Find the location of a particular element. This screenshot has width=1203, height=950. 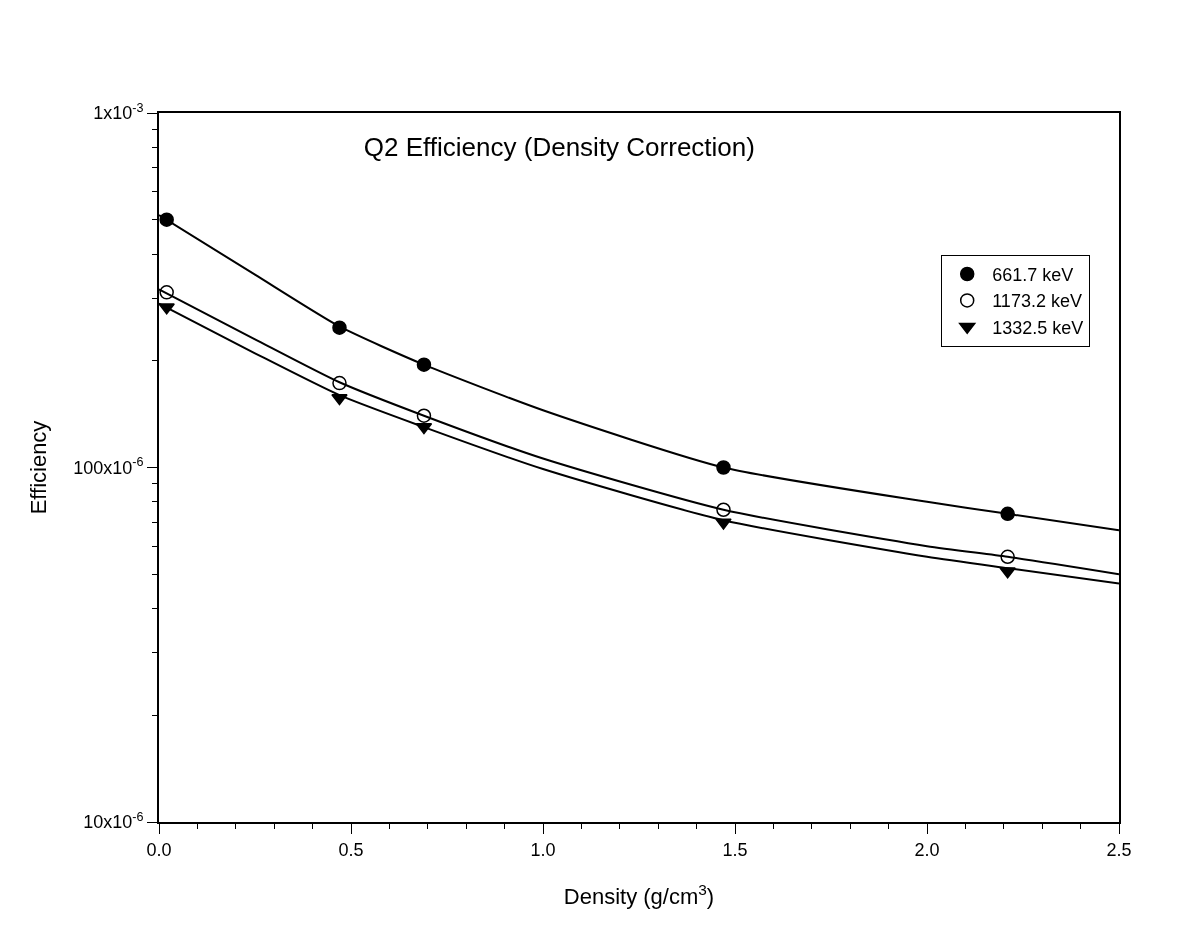

x-tick-label: 0.5 is located at coordinates (351, 849).